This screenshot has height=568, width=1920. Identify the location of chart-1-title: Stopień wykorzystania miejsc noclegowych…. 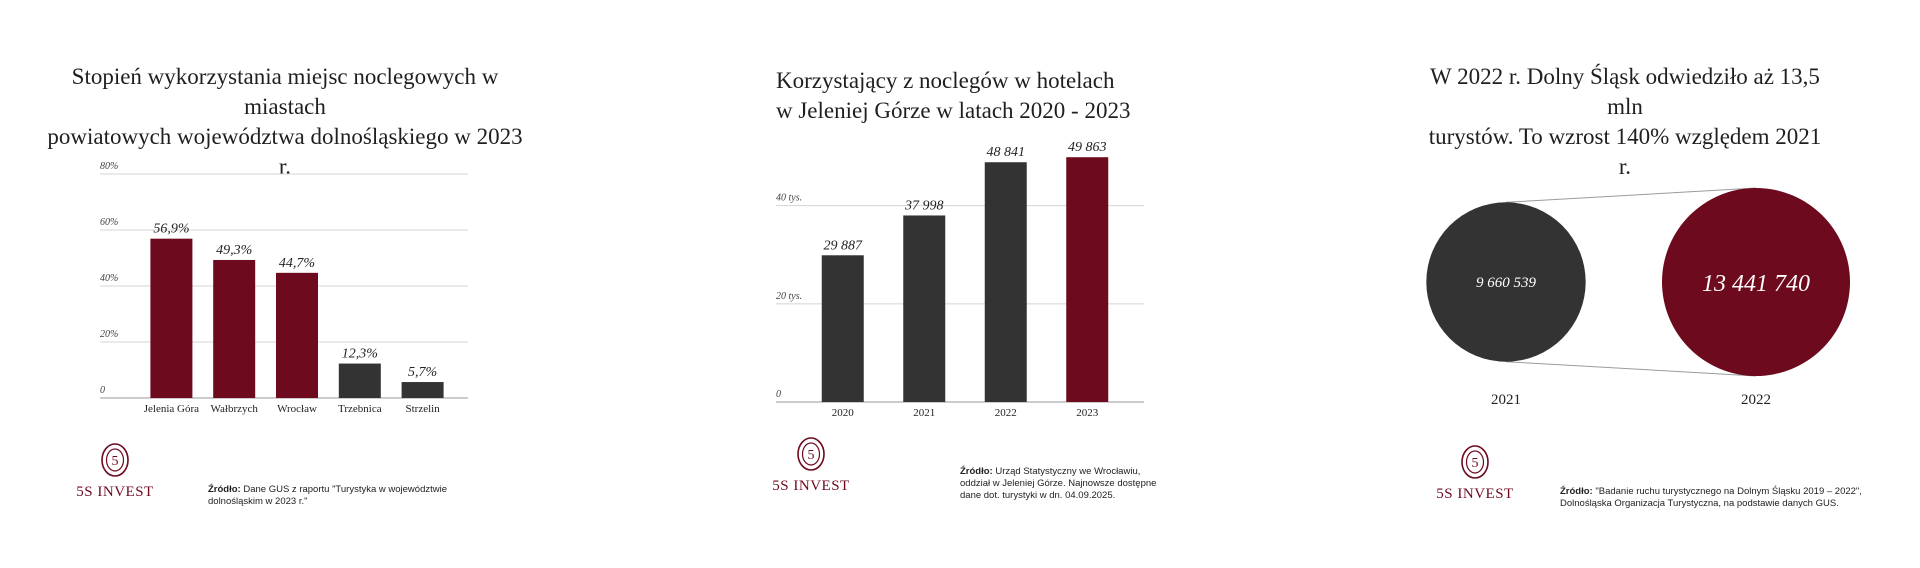
(285, 122).